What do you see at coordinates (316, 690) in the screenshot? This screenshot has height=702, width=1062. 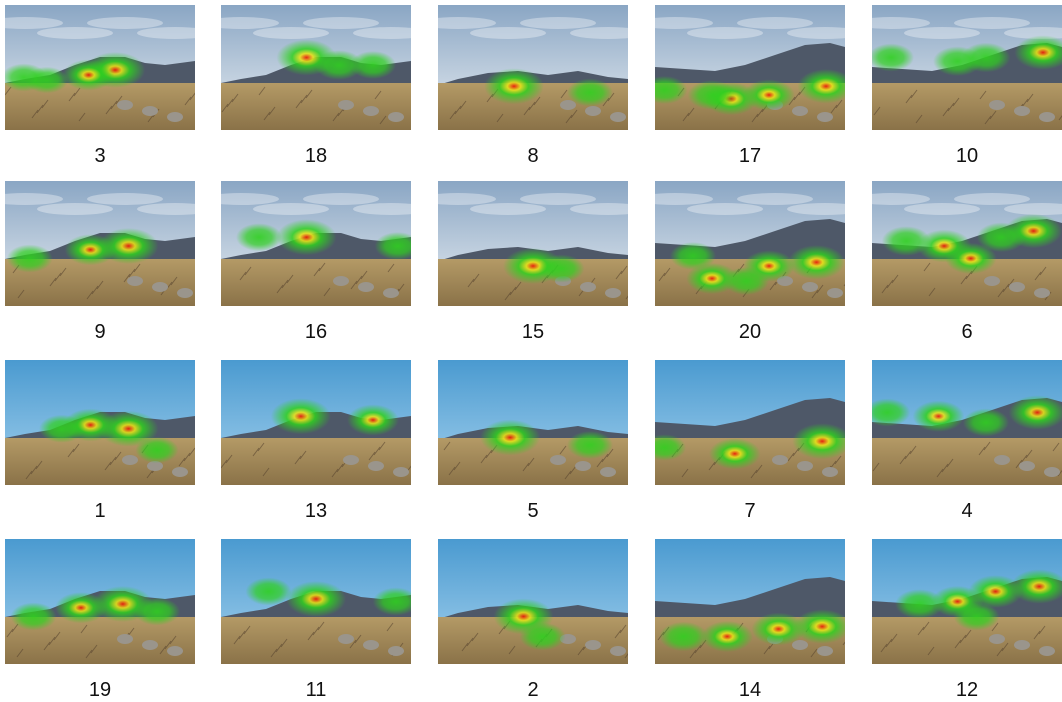 I see `panel-number-label: 11` at bounding box center [316, 690].